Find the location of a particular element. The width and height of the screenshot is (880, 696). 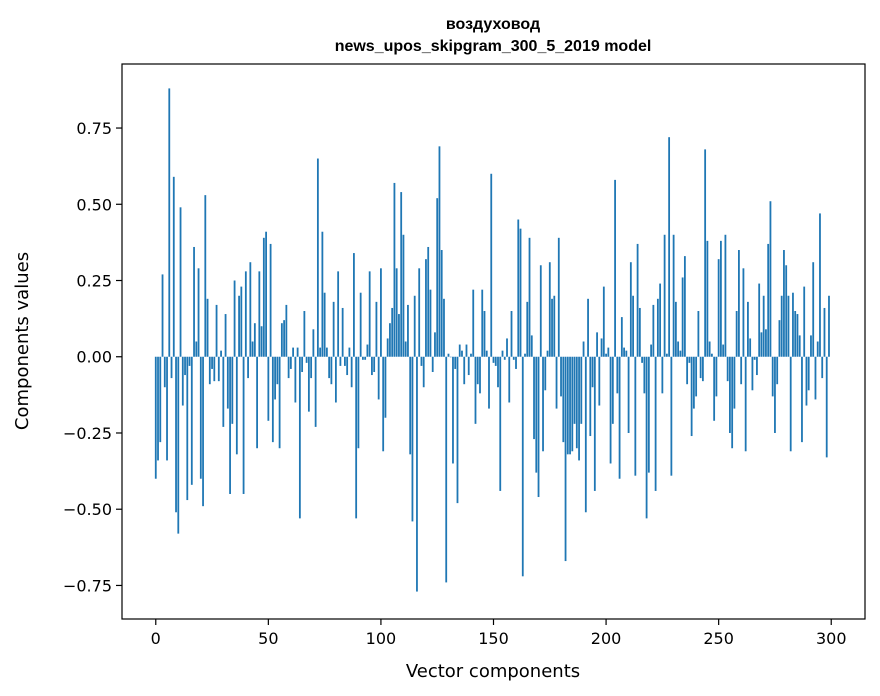

y-tick-label: −0.75 is located at coordinates (87, 585).